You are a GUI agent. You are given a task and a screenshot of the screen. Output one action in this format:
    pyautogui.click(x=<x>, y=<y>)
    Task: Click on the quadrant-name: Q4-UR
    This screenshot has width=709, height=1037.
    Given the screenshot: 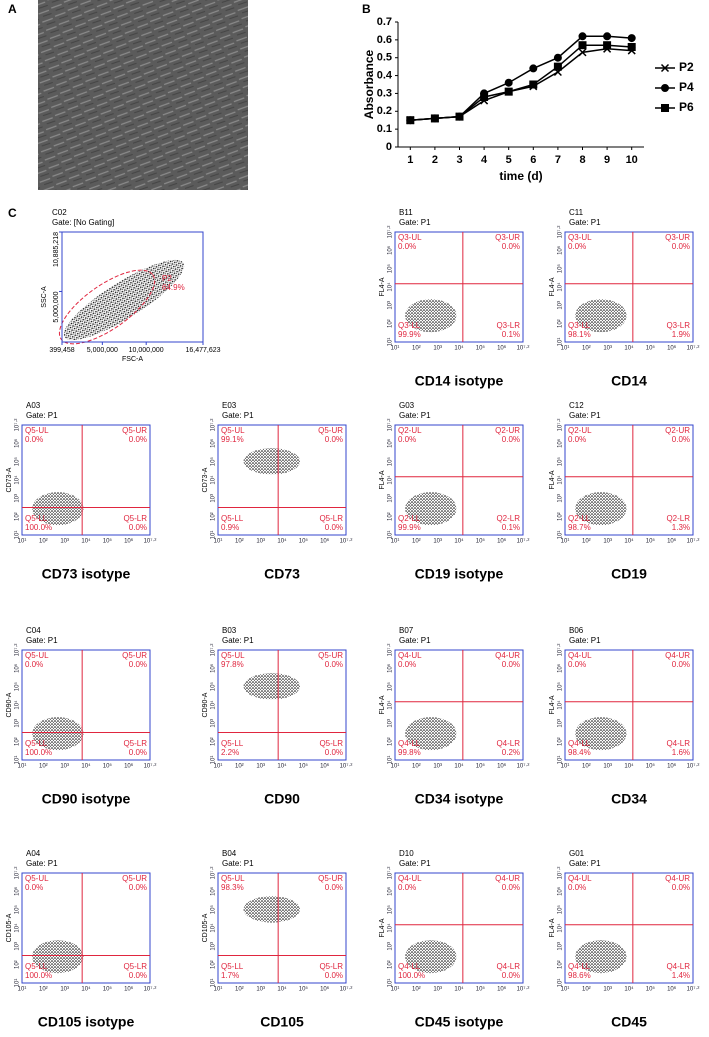 What is the action you would take?
    pyautogui.click(x=507, y=655)
    